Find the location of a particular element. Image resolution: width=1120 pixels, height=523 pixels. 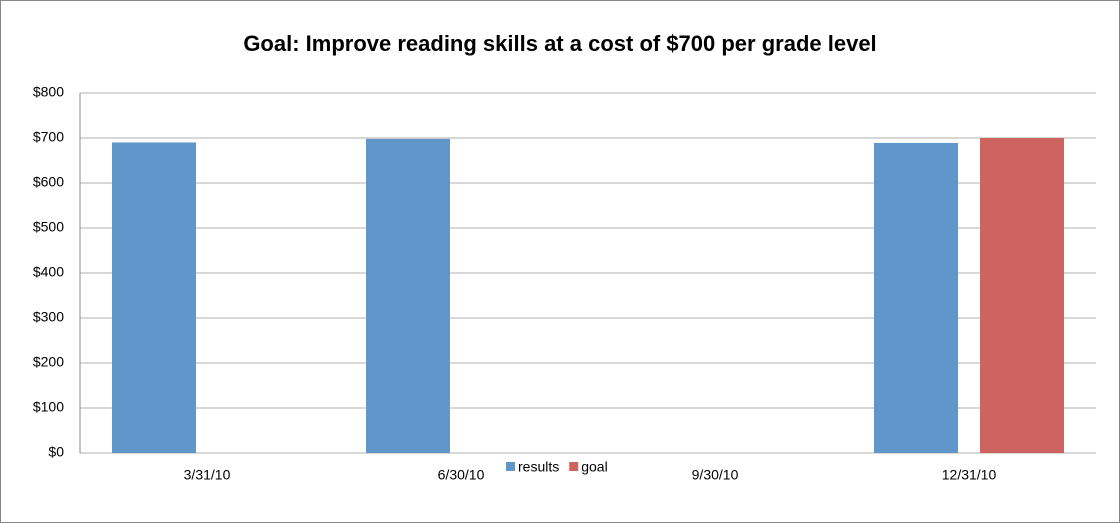

legend-label: results is located at coordinates (538, 467).